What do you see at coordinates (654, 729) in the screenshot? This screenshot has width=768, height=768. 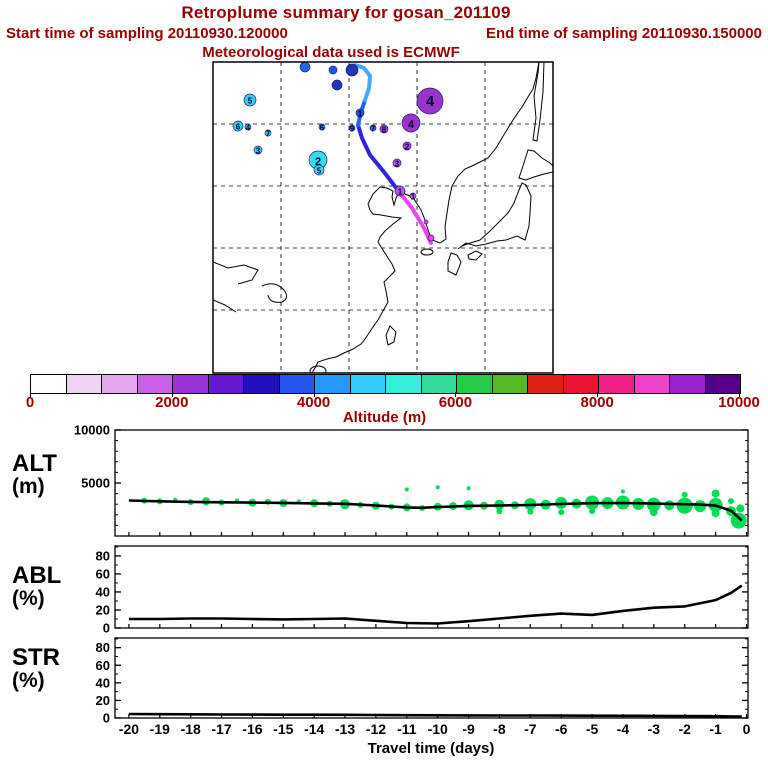 I see `x-tick-label: -3` at bounding box center [654, 729].